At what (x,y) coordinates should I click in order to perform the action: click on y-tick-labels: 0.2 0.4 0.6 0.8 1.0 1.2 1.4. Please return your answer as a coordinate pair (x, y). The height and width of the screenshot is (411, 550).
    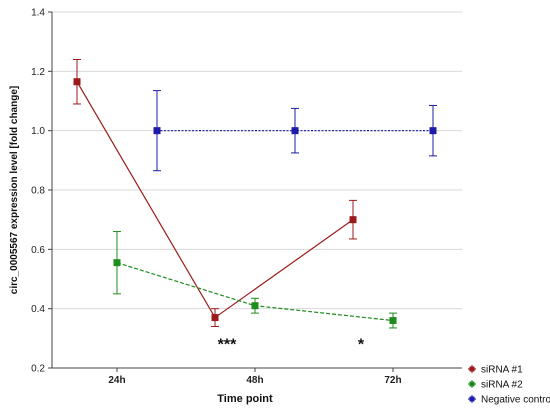
    Looking at the image, I should click on (41, 191).